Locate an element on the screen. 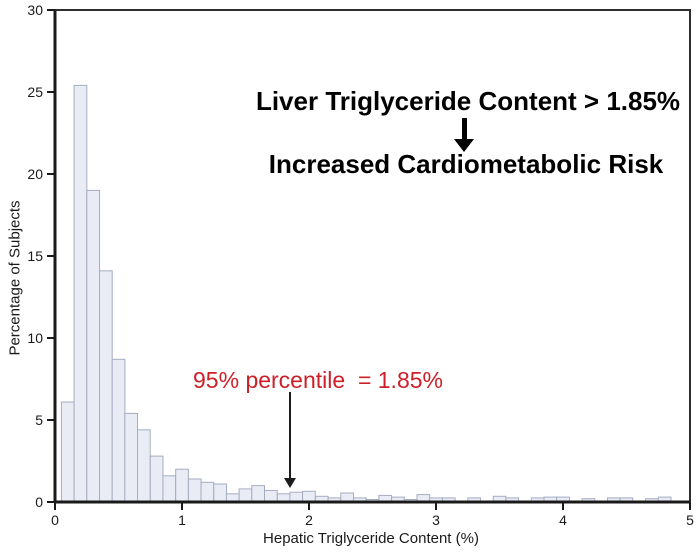  y-tick-label: 10 is located at coordinates (35, 338).